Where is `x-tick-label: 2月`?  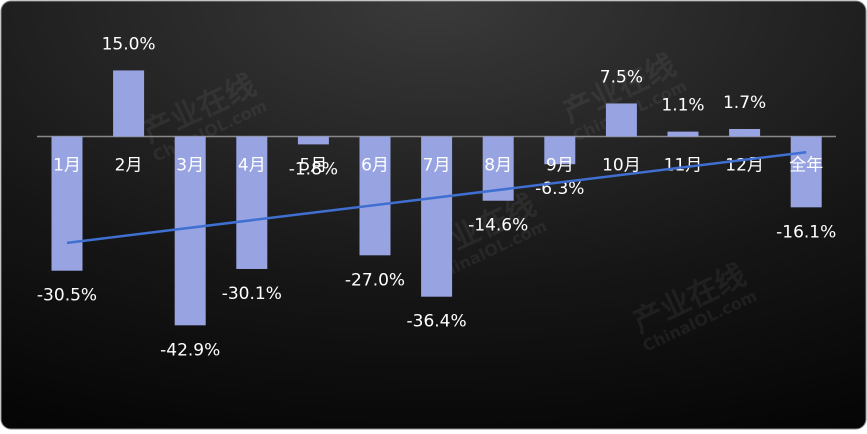
x-tick-label: 2月 is located at coordinates (129, 165).